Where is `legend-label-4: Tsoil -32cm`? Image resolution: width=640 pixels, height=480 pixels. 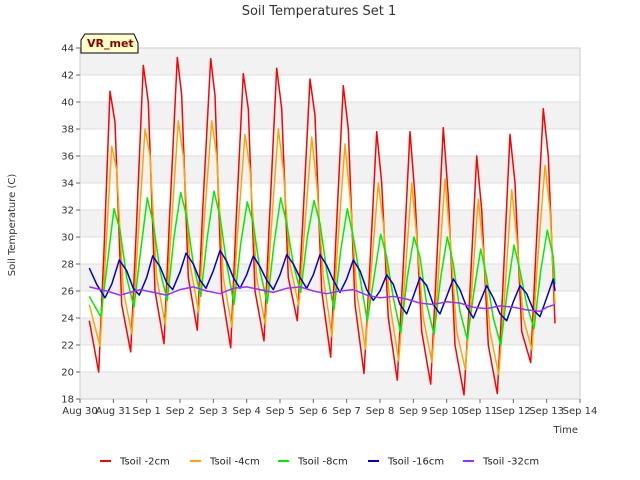
legend-label-4: Tsoil -32cm is located at coordinates (510, 462).